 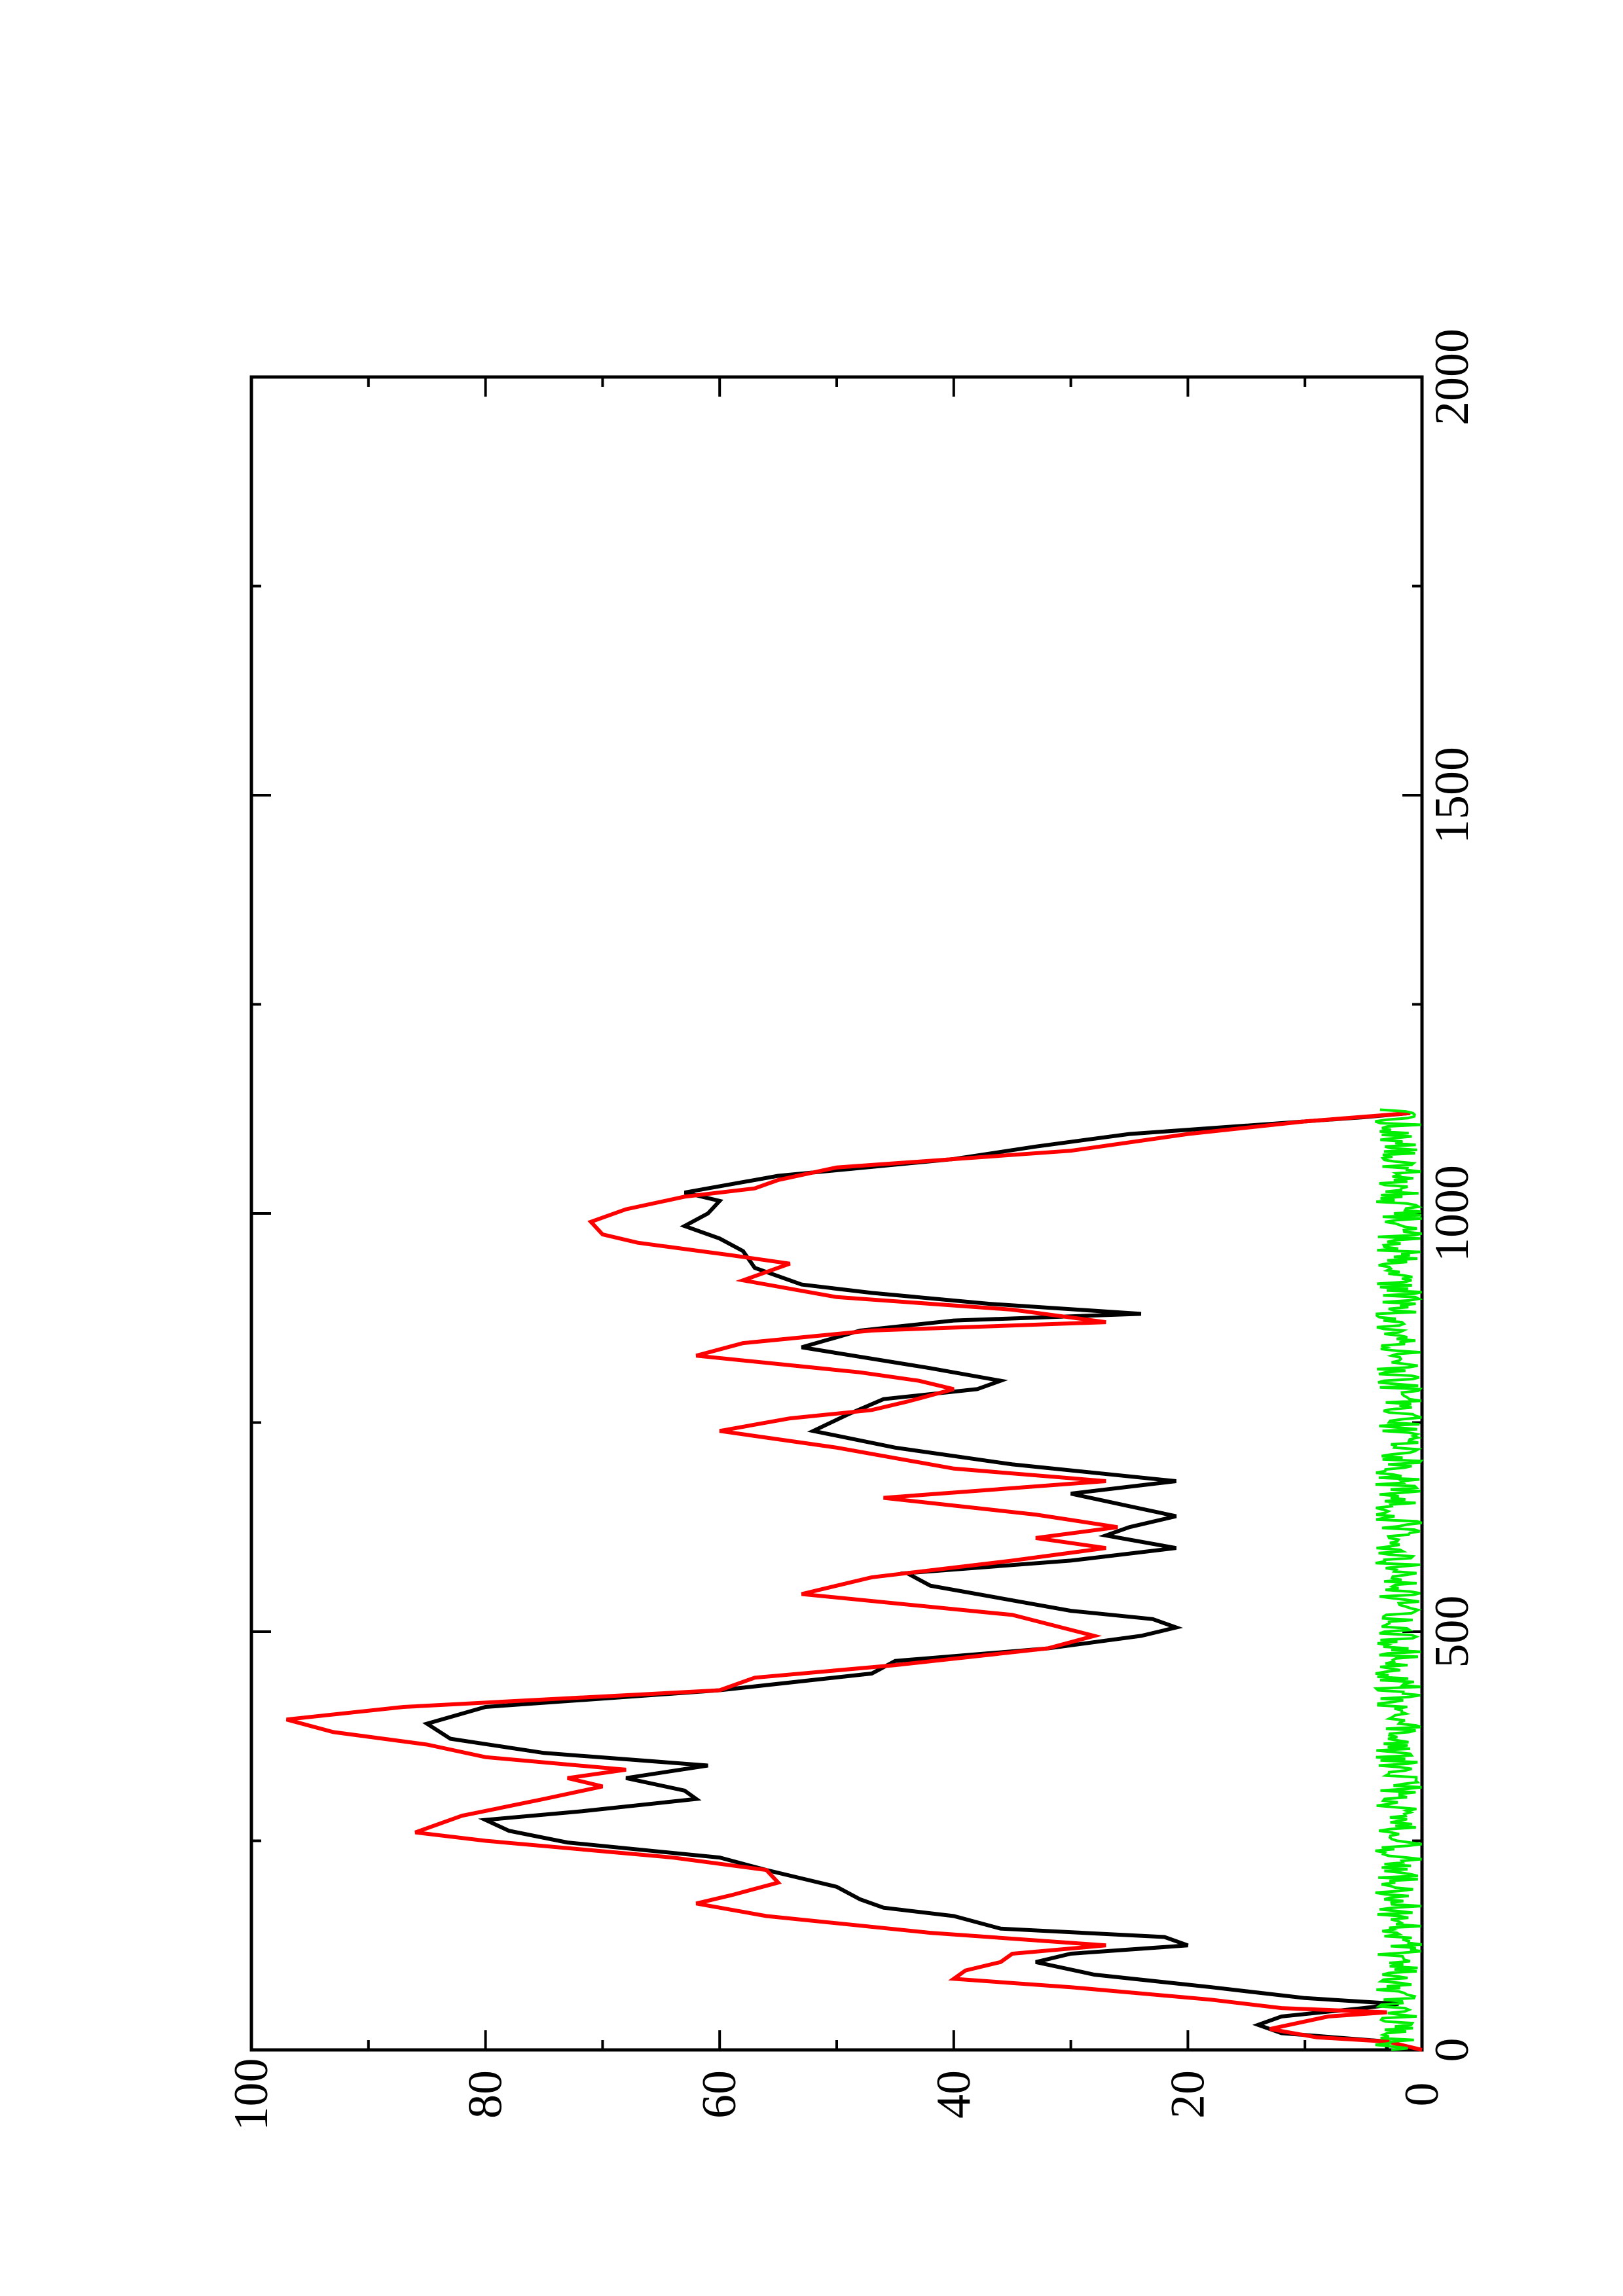 I want to click on y-tick-label: 20, so click(x=1187, y=2094).